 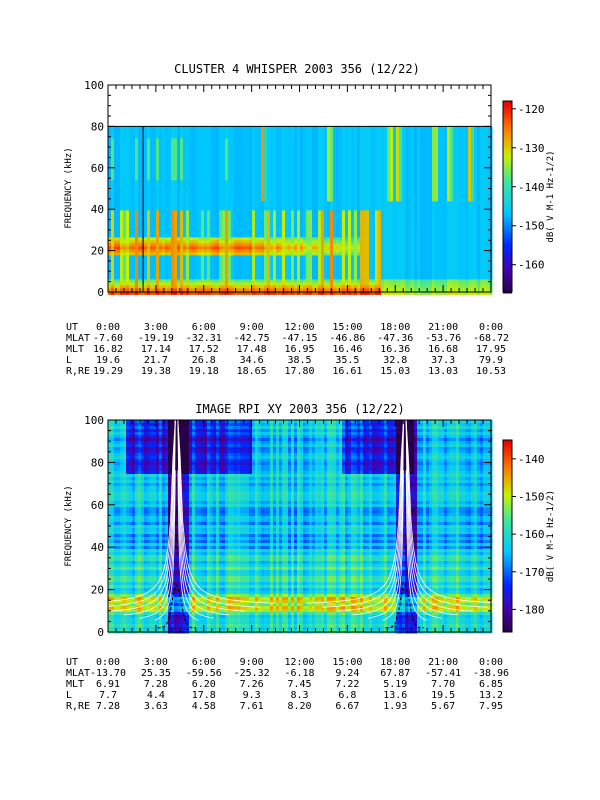 What do you see at coordinates (491, 349) in the screenshot?
I see `ephemeris-value: 17.95` at bounding box center [491, 349].